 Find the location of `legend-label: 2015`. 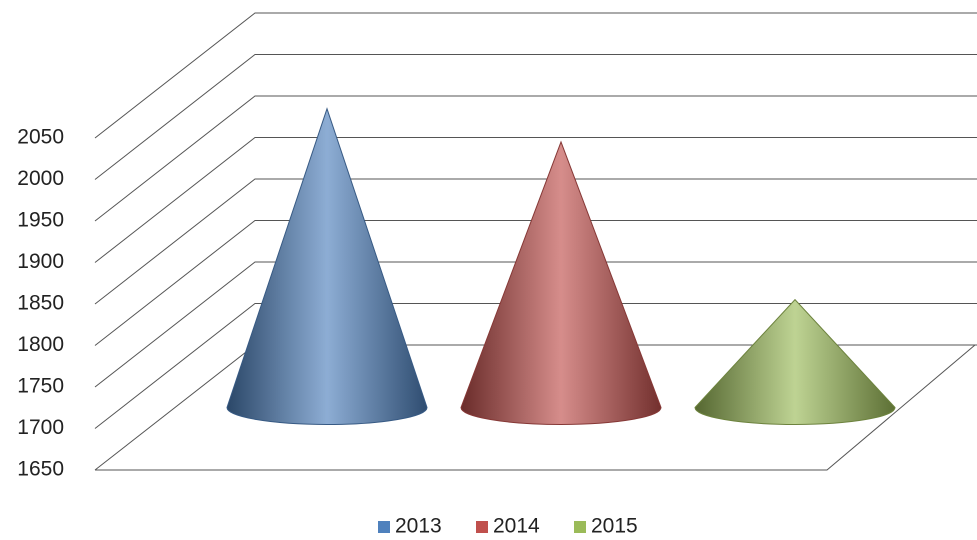

legend-label: 2015 is located at coordinates (614, 526).